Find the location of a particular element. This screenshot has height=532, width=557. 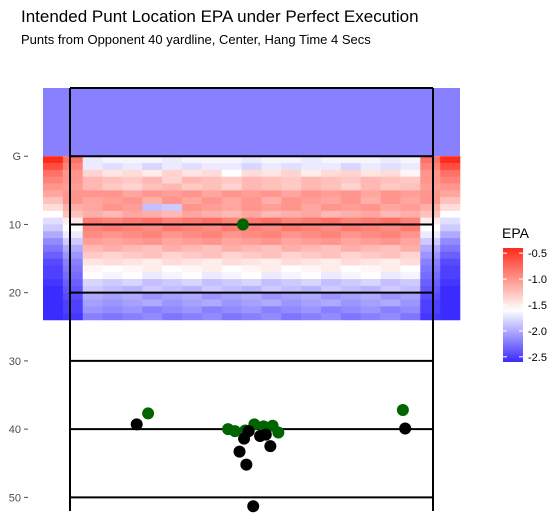

legend-title: EPA is located at coordinates (516, 233).